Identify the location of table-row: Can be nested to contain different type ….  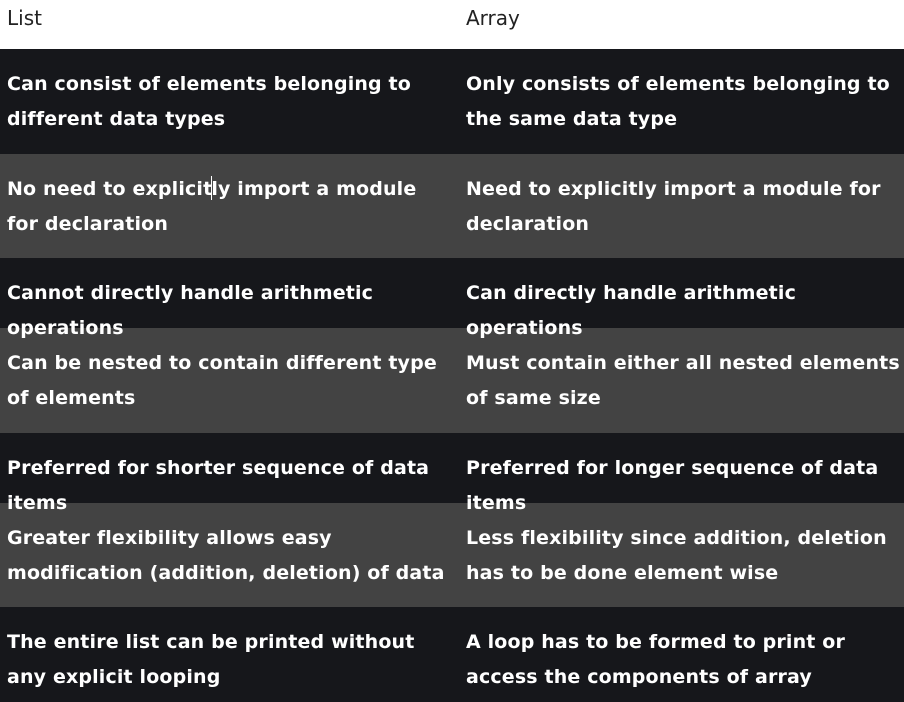
(452, 380).